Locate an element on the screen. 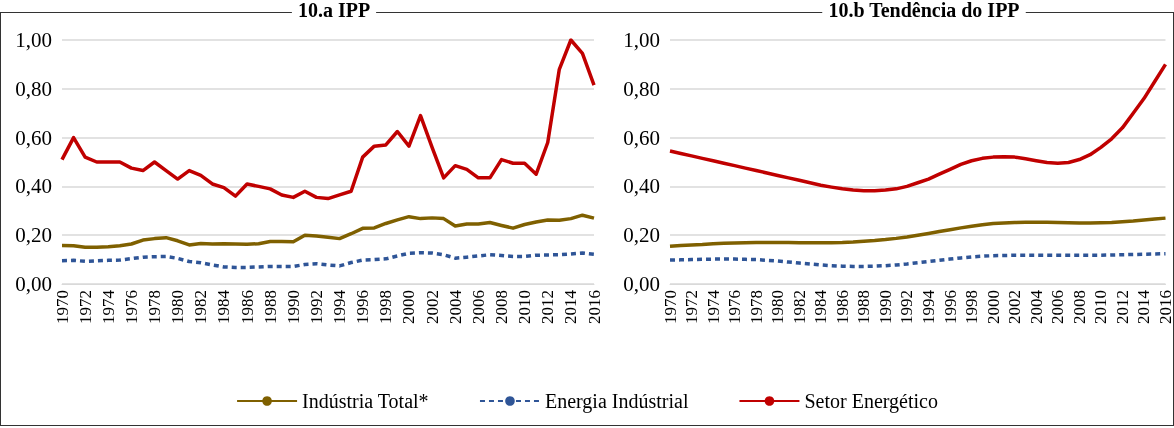  legend-label: Indústria Total* is located at coordinates (365, 401).